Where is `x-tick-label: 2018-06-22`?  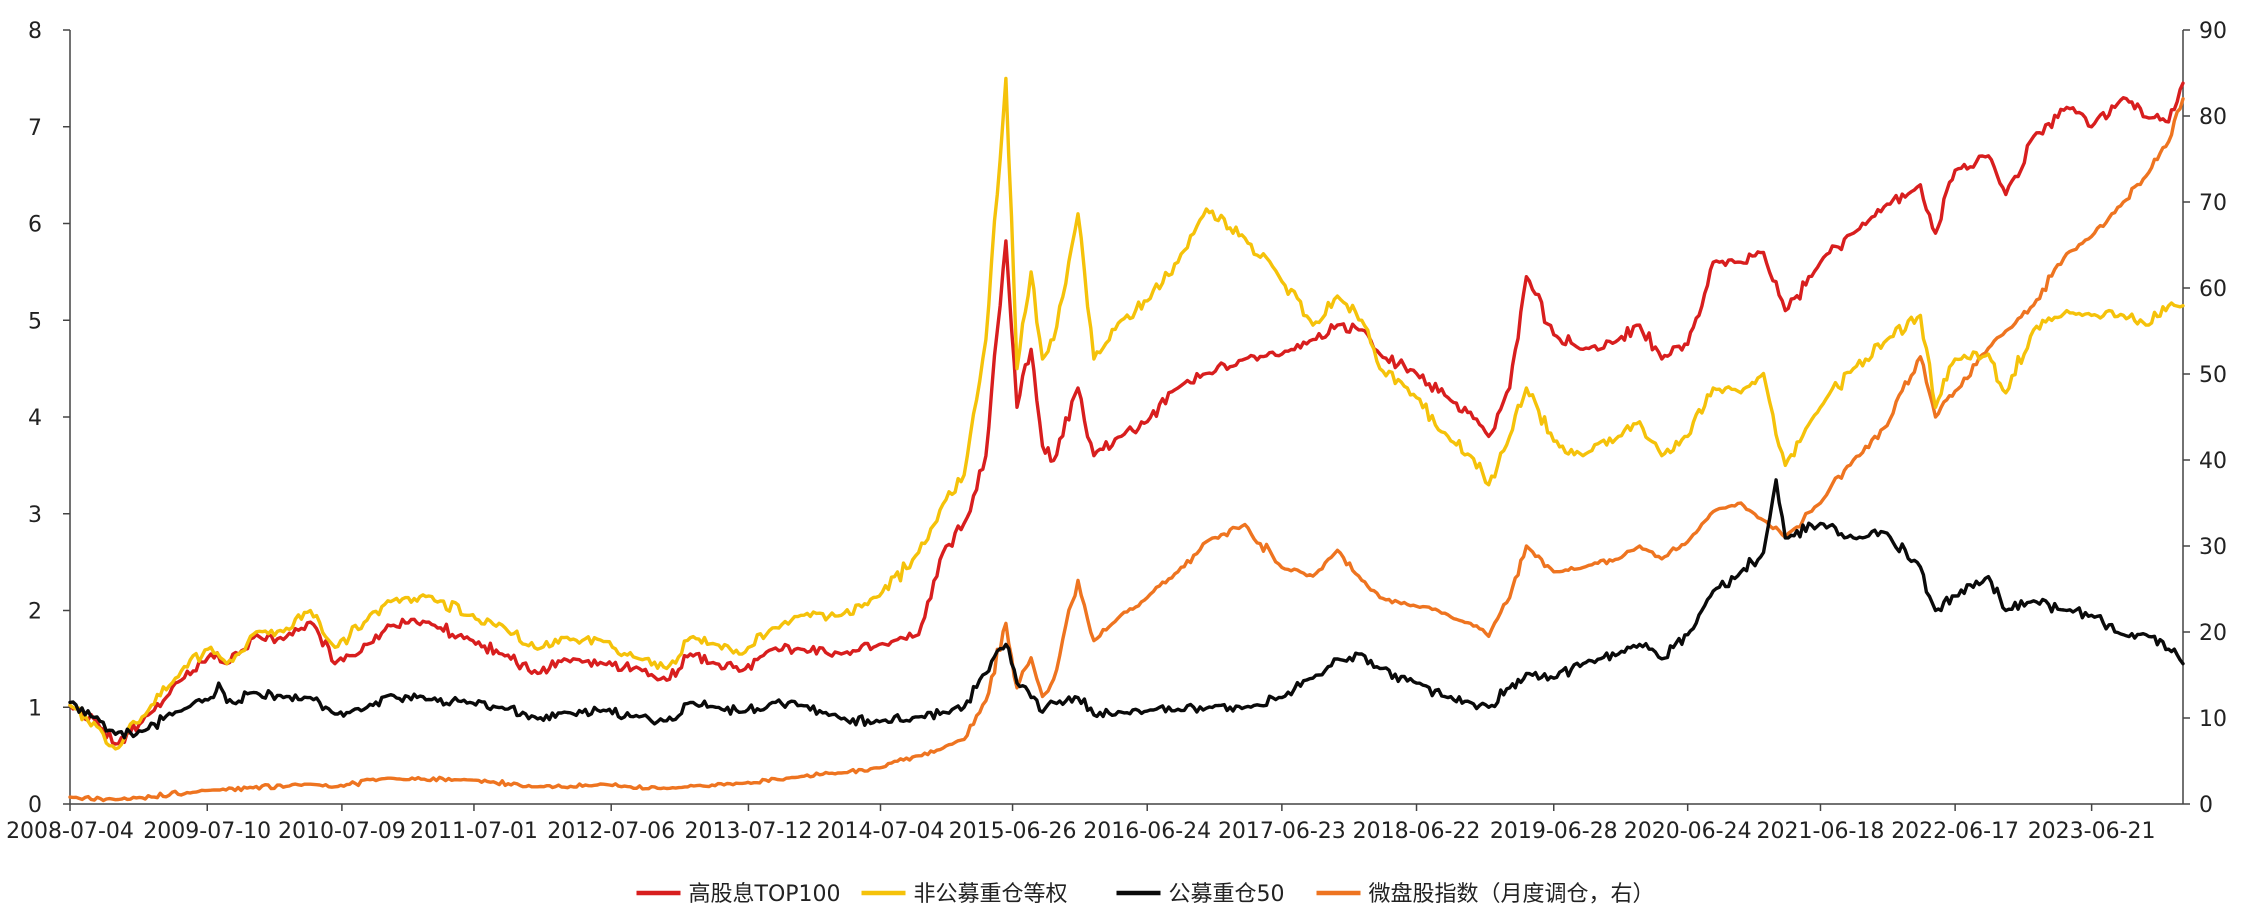
x-tick-label: 2018-06-22 is located at coordinates (1417, 831).